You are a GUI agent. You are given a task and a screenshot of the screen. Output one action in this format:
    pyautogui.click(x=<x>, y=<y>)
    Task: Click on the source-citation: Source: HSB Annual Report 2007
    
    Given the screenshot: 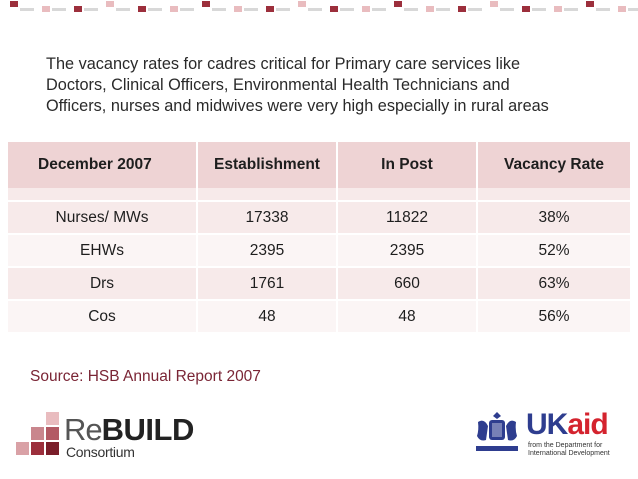 What is the action you would take?
    pyautogui.click(x=145, y=376)
    